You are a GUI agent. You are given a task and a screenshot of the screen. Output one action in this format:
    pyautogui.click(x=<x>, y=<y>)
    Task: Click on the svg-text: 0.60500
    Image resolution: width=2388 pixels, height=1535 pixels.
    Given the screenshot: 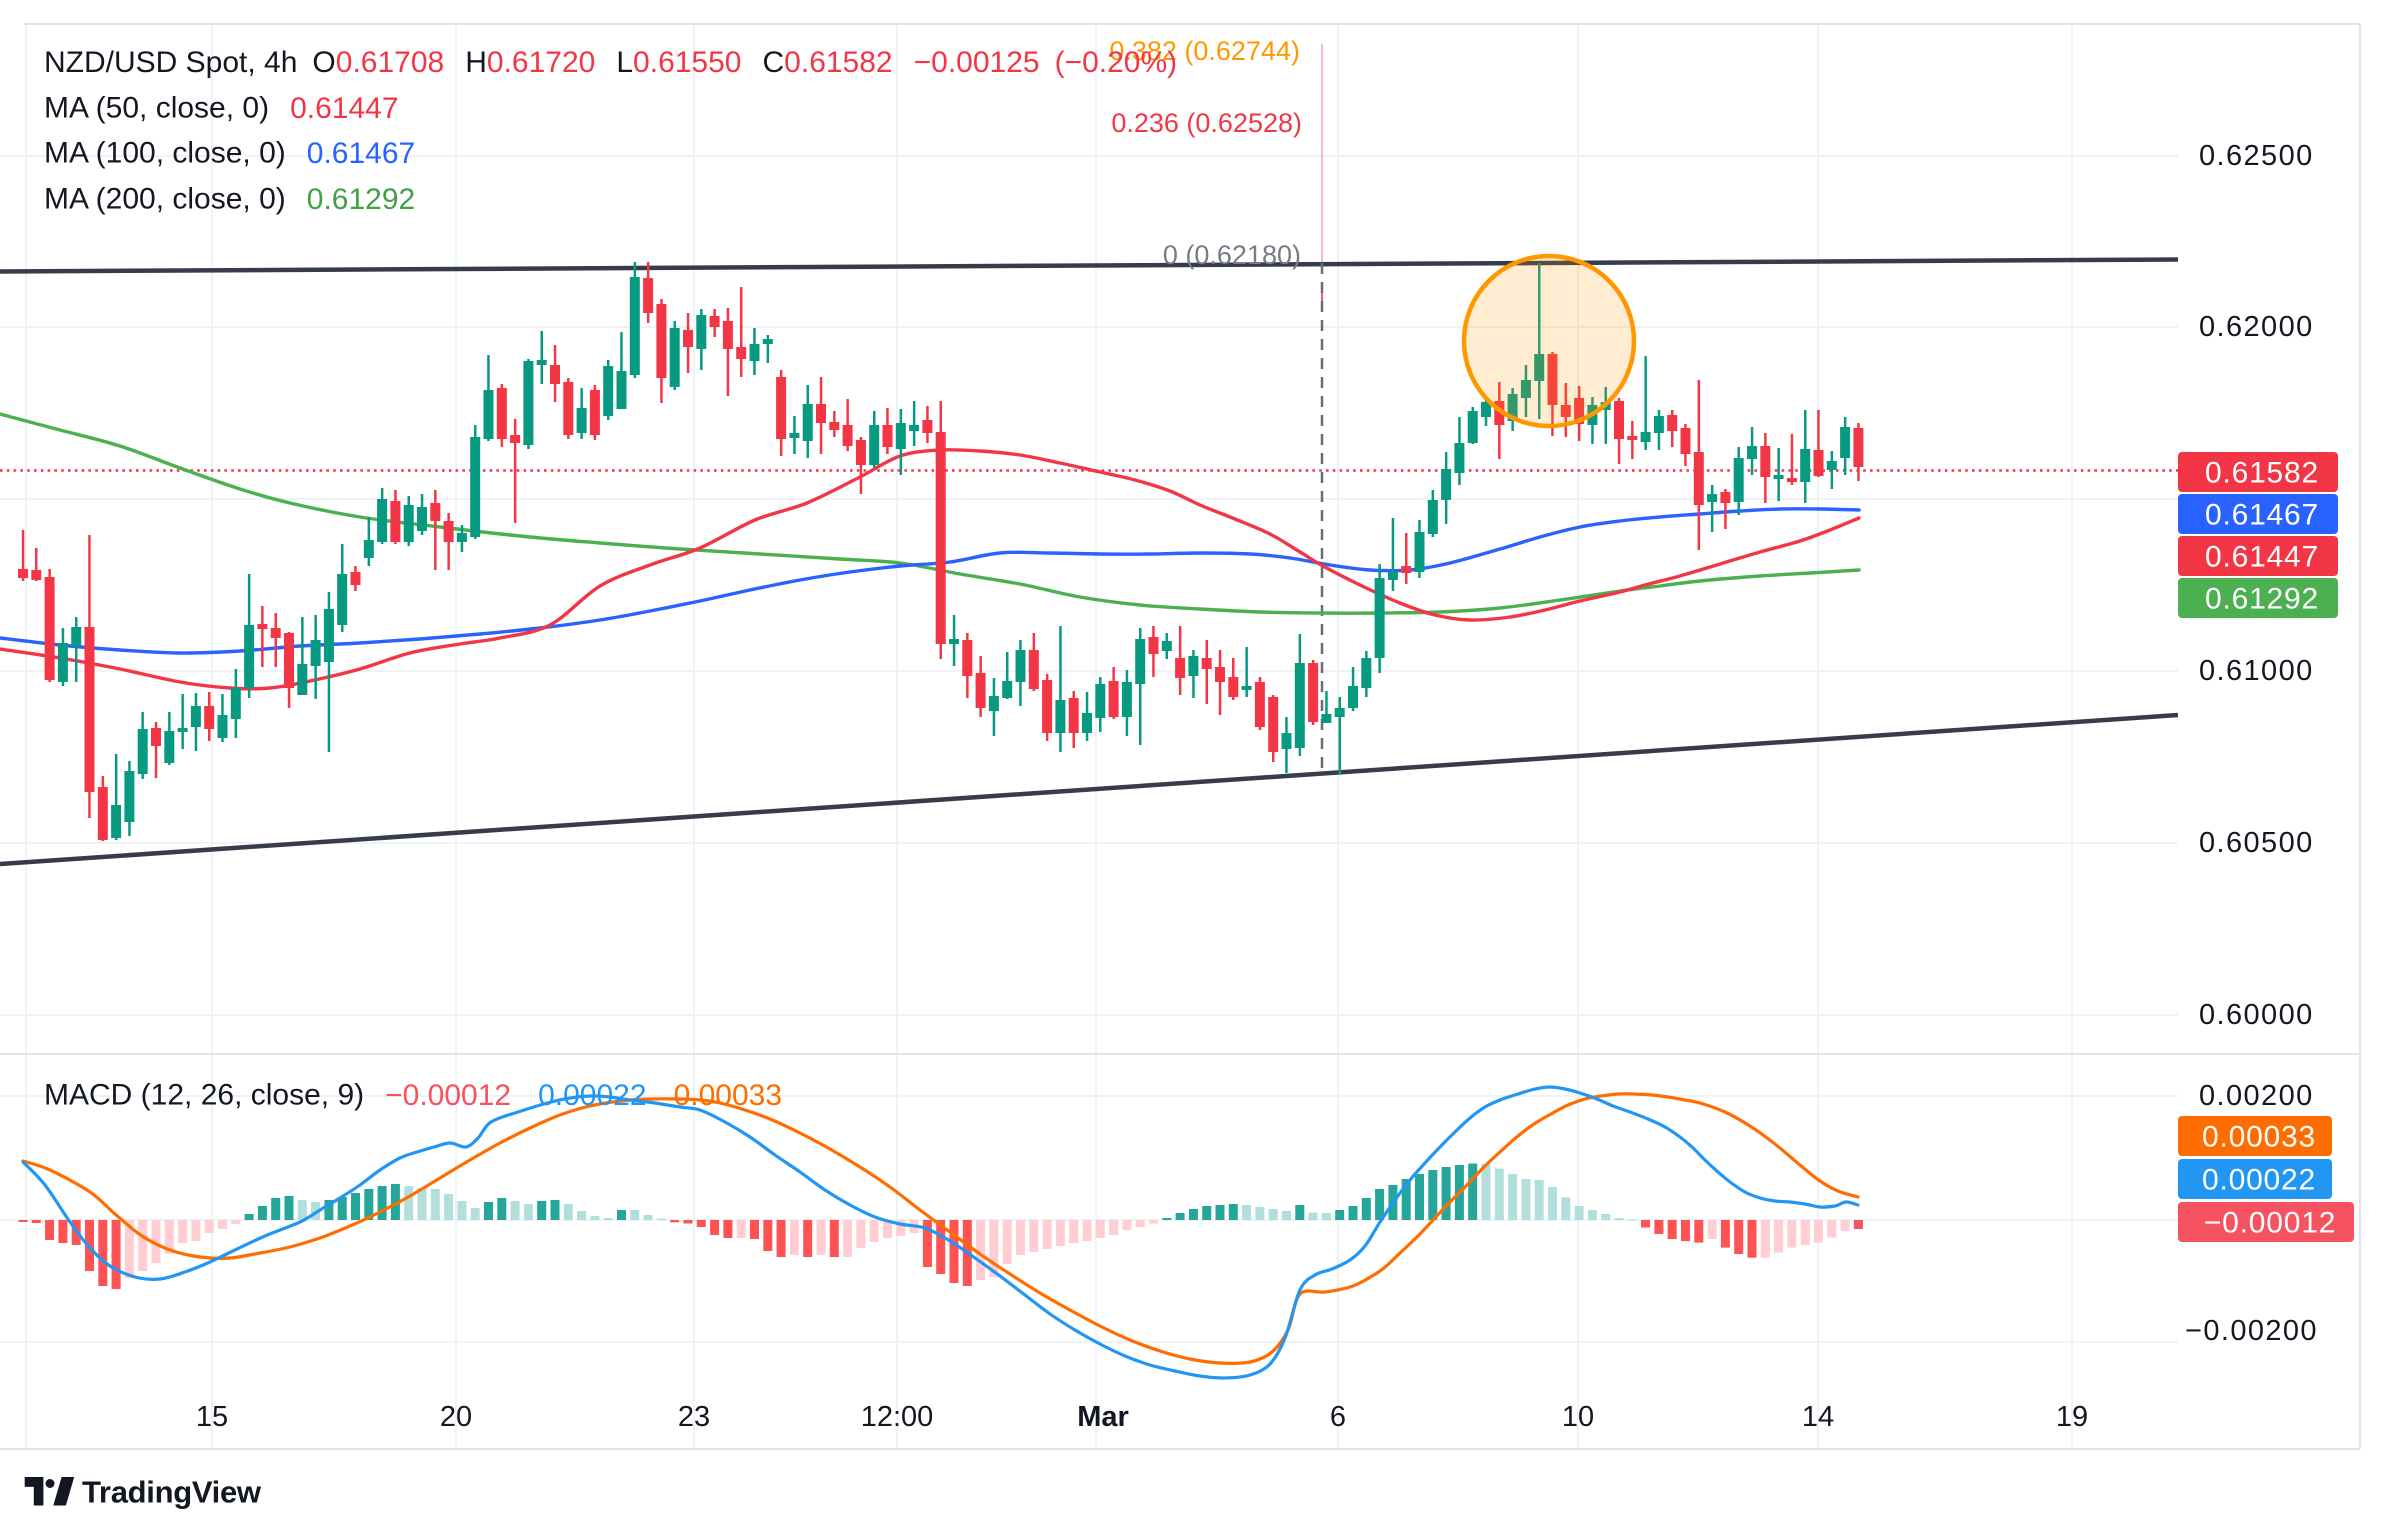 What is the action you would take?
    pyautogui.click(x=2256, y=843)
    